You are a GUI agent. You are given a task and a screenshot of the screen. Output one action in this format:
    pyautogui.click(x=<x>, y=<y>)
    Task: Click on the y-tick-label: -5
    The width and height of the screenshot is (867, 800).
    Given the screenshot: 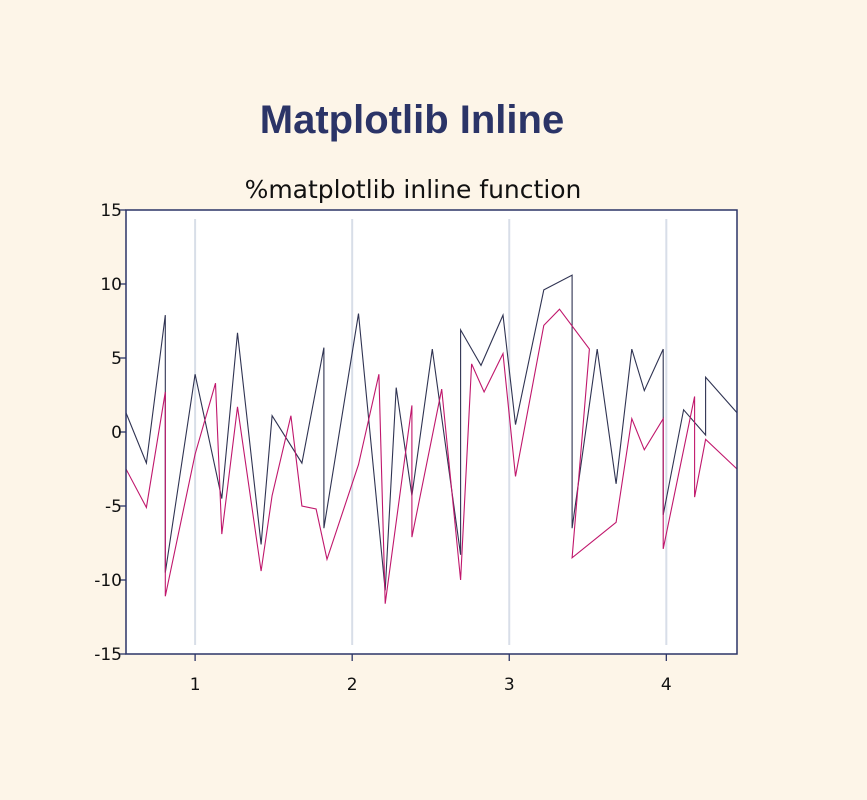 What is the action you would take?
    pyautogui.click(x=113, y=507)
    